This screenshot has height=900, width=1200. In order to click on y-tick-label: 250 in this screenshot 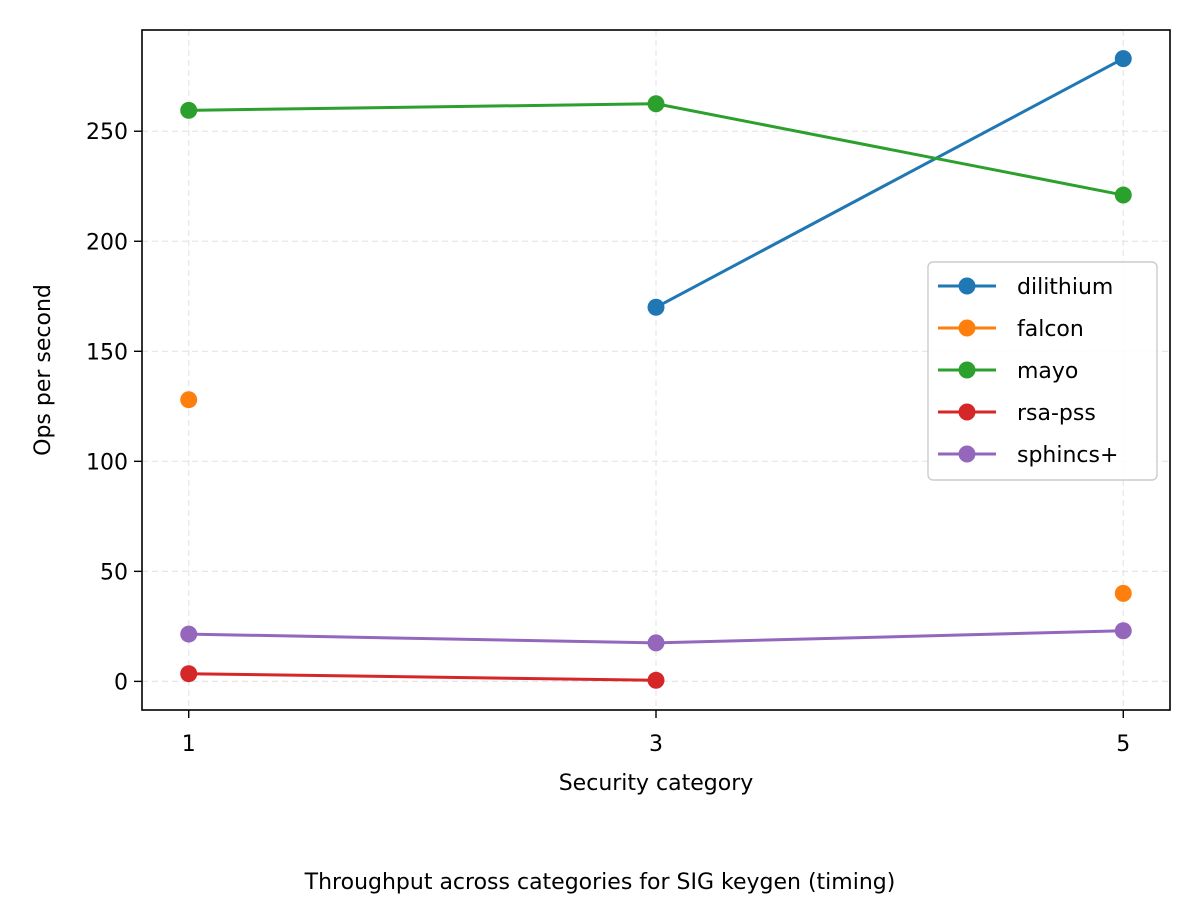, I will do `click(107, 132)`.